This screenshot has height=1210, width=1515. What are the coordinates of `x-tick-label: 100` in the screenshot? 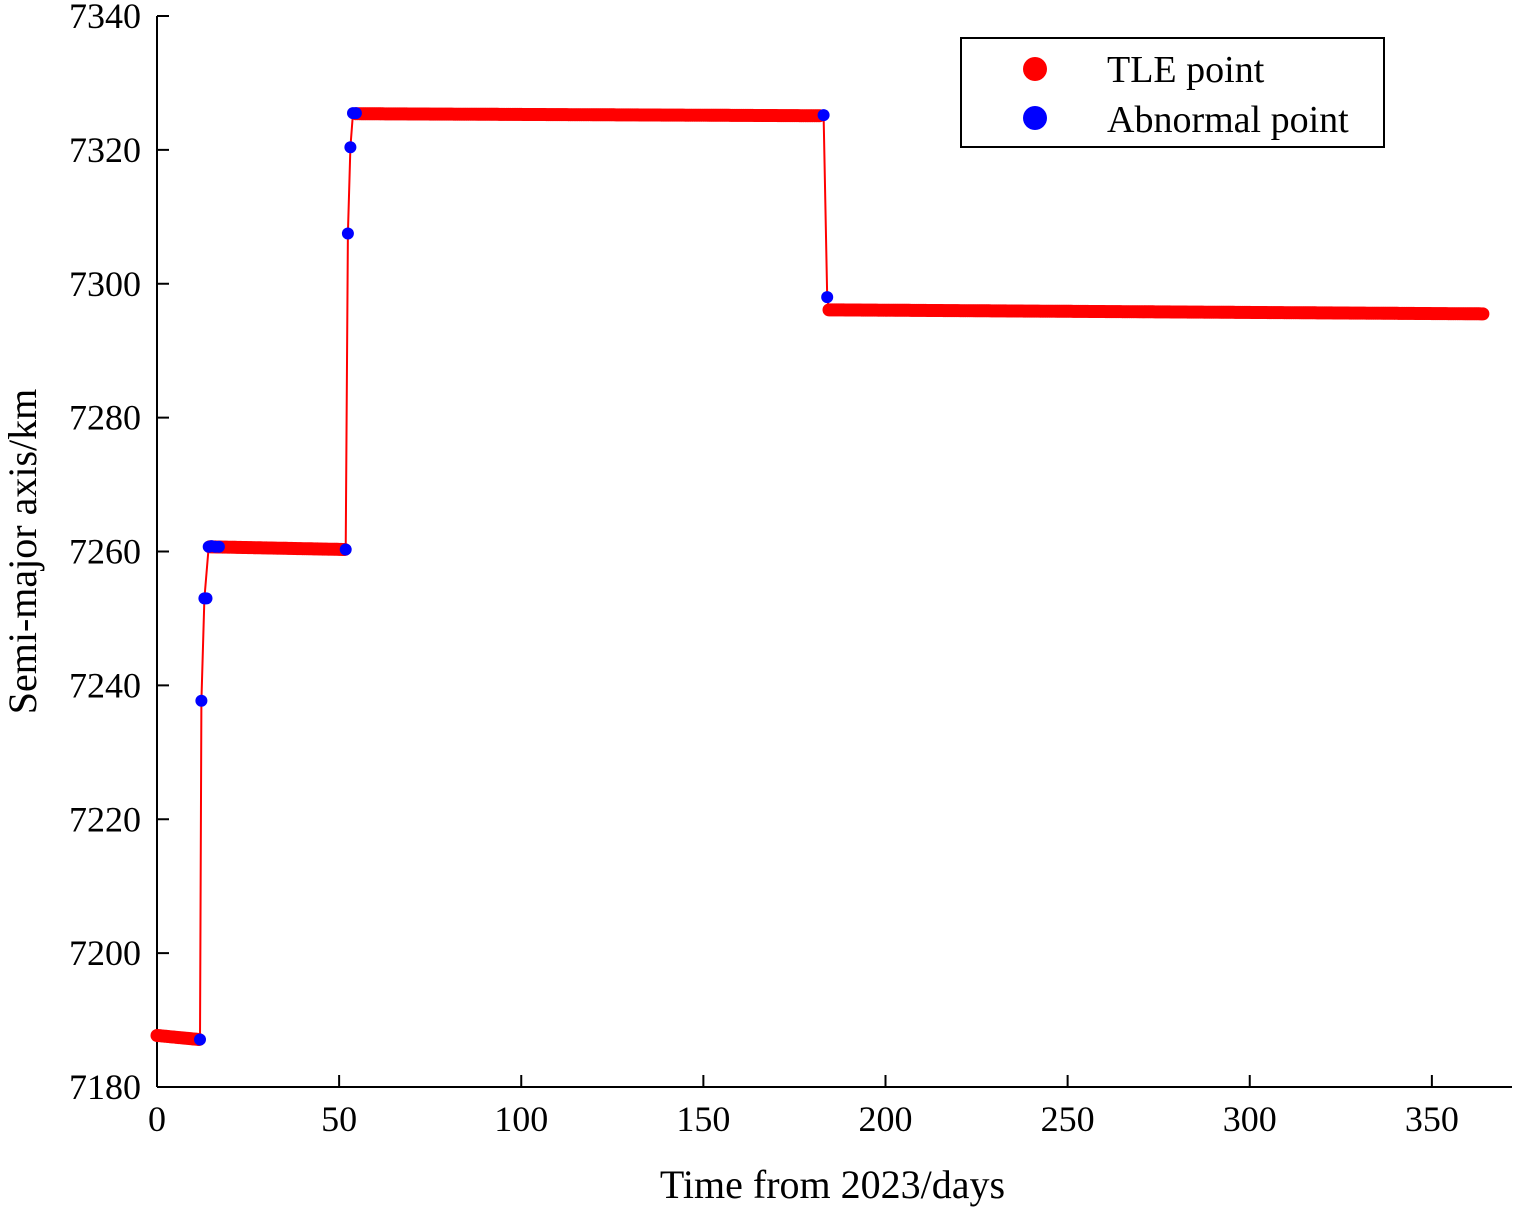 It's located at (521, 1119).